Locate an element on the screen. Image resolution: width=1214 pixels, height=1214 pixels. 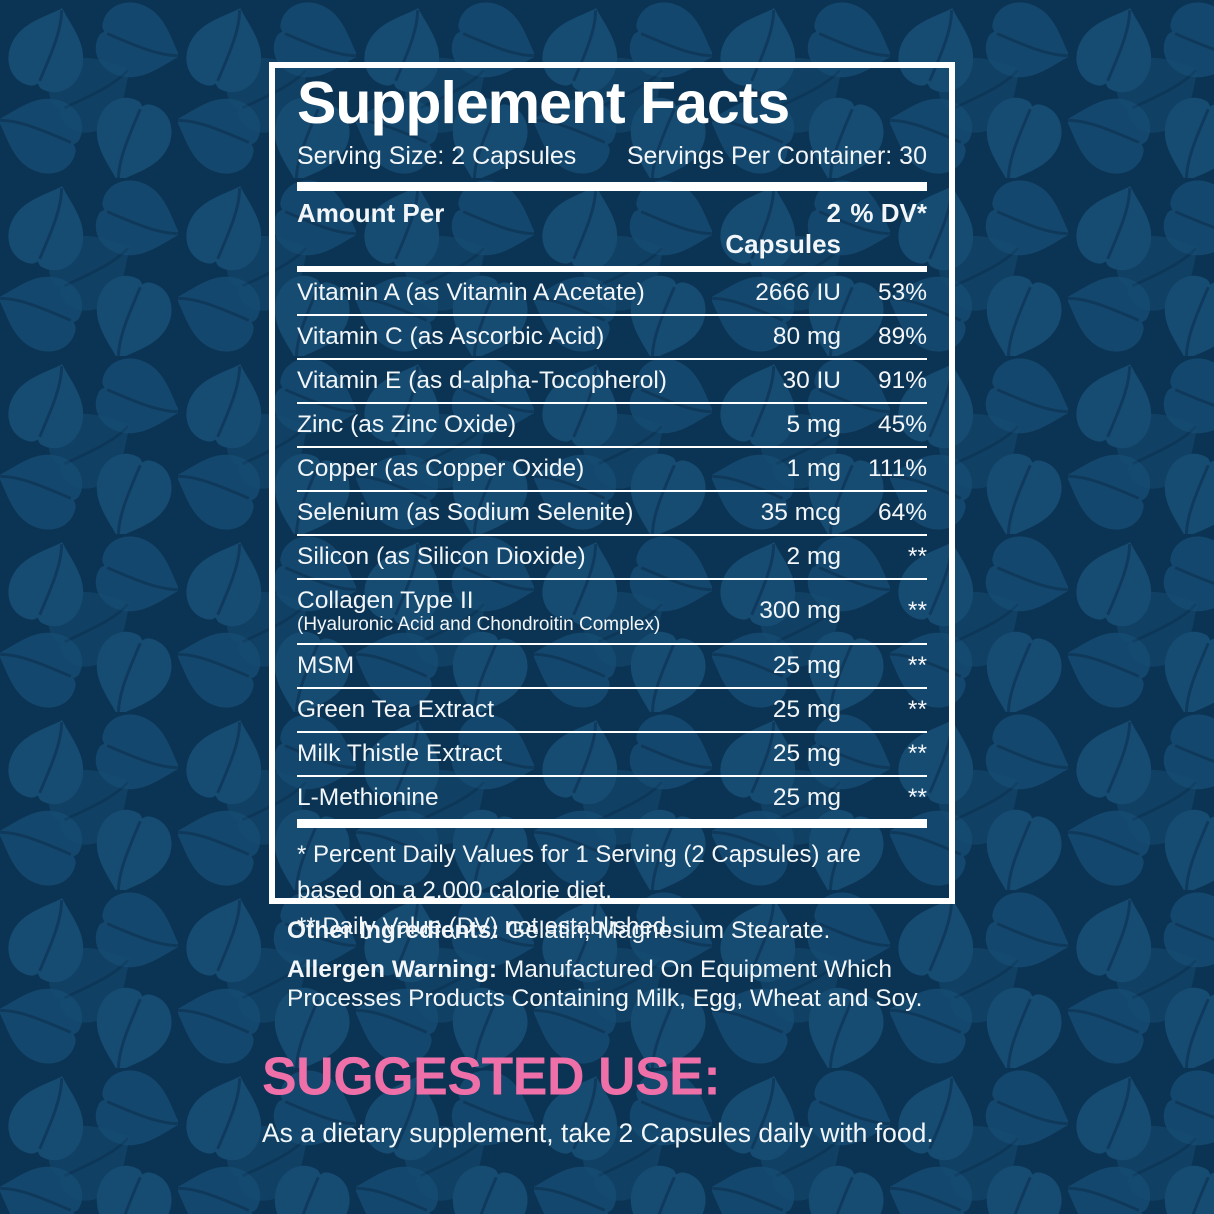
table-row: Milk Thistle Extract 25 mg ** is located at coordinates (612, 755).